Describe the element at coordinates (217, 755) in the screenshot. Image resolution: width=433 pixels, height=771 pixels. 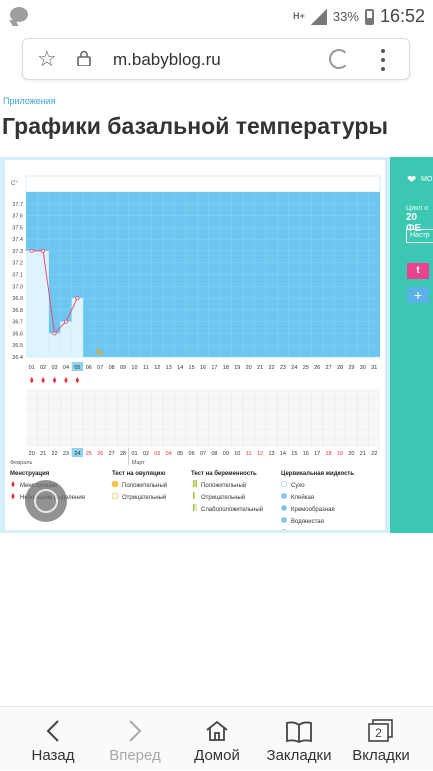
I see `home-label: Домой` at that location.